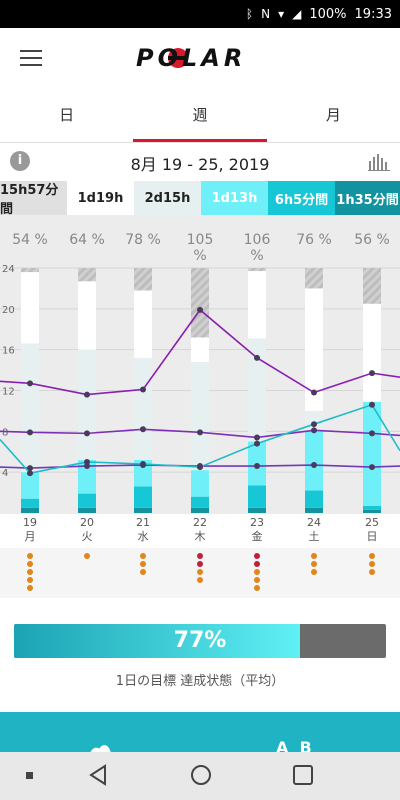  I want to click on app-bar: POLAR, so click(200, 59).